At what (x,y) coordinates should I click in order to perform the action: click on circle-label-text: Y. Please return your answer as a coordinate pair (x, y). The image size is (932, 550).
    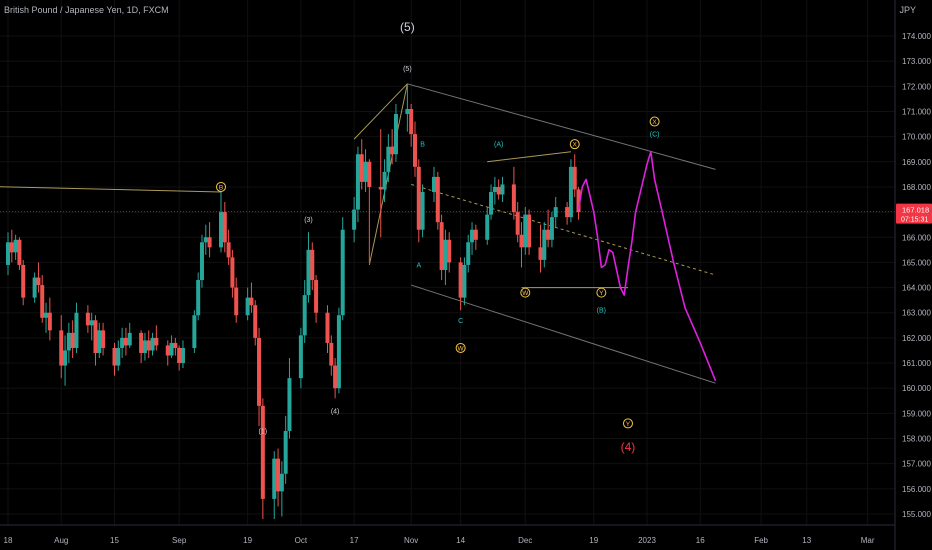
    Looking at the image, I should click on (628, 424).